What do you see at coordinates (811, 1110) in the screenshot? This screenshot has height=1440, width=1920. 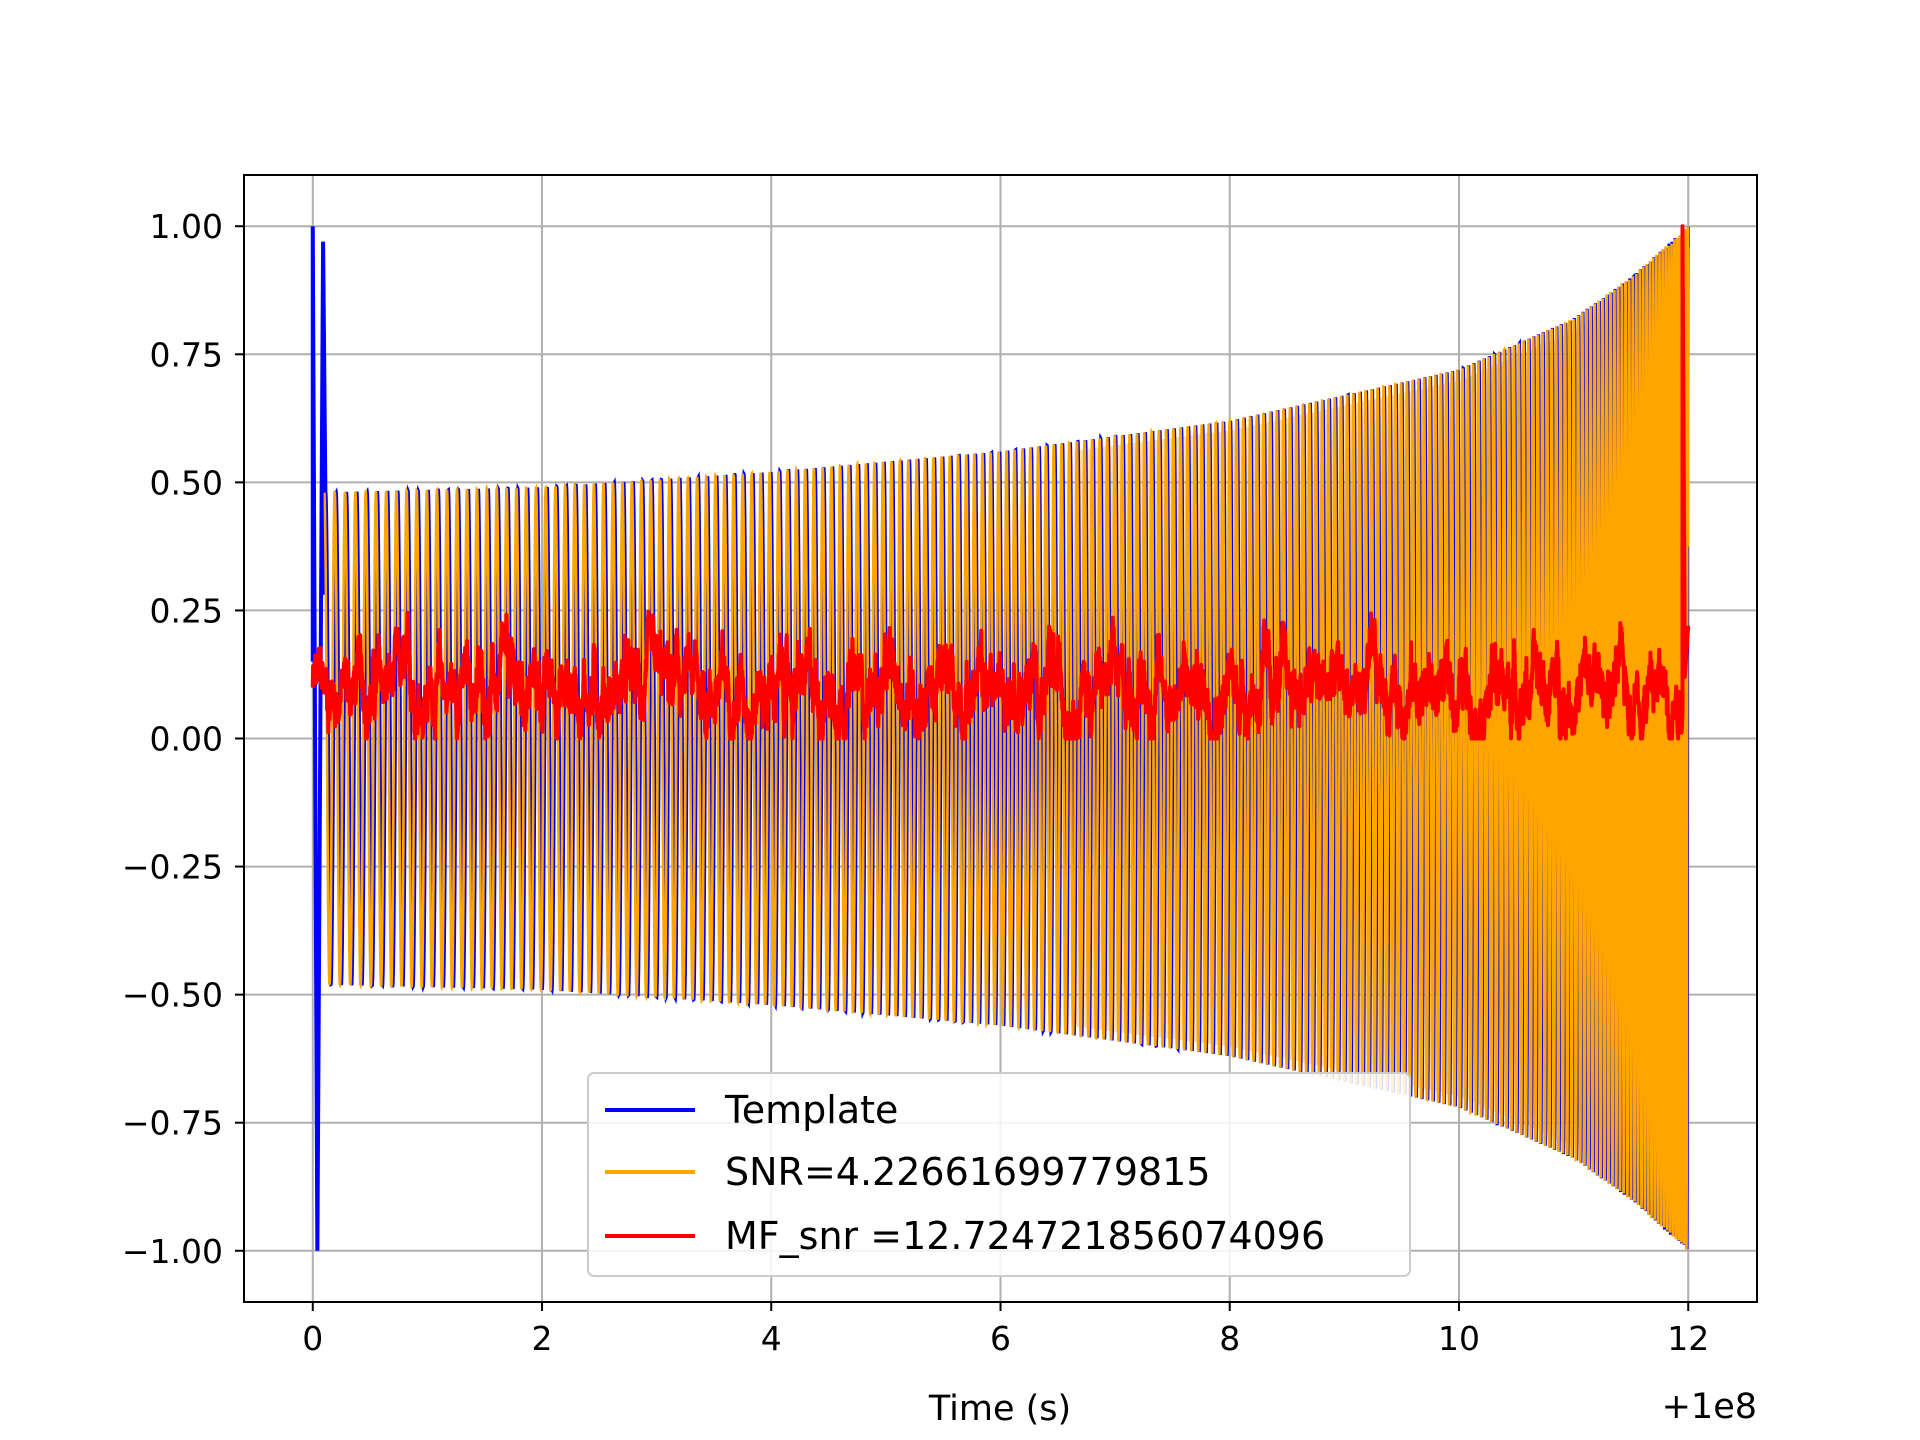 I see `legend-template-label: Template` at bounding box center [811, 1110].